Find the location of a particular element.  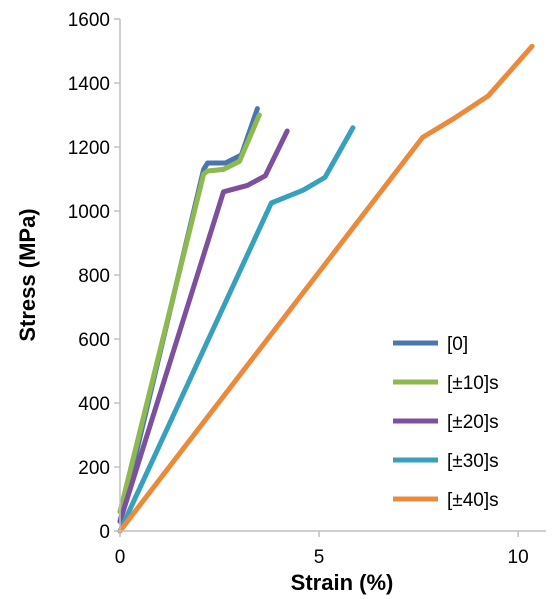

y-tick-labels: 0 200 400 600 800 1000 1200 1400 1600 is located at coordinates (94, 276).